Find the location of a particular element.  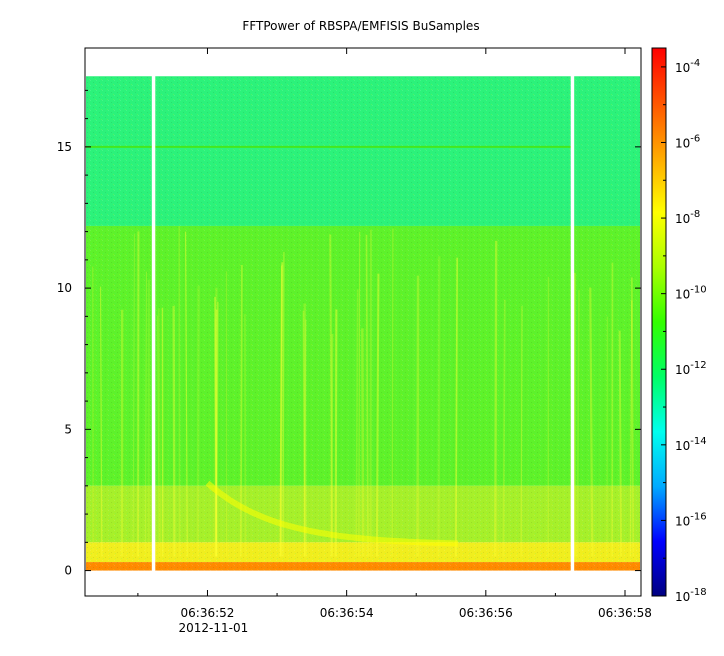

y-tick-label: 5 is located at coordinates (68, 429).